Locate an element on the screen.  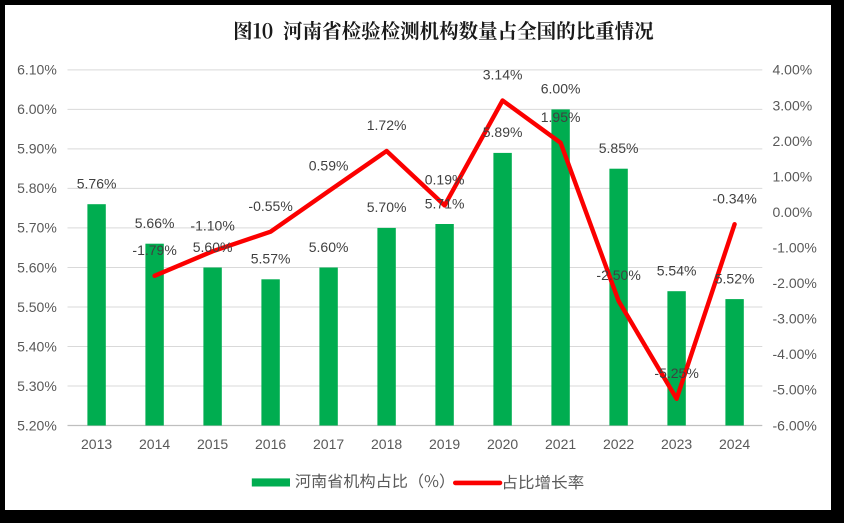
svg-text: 1.95% is located at coordinates (561, 117).